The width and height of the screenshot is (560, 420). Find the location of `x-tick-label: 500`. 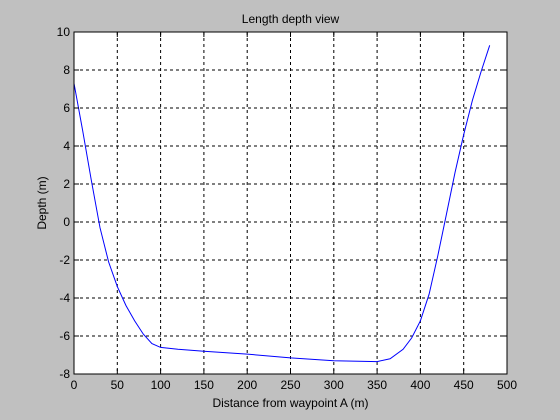

x-tick-label: 500 is located at coordinates (507, 385).